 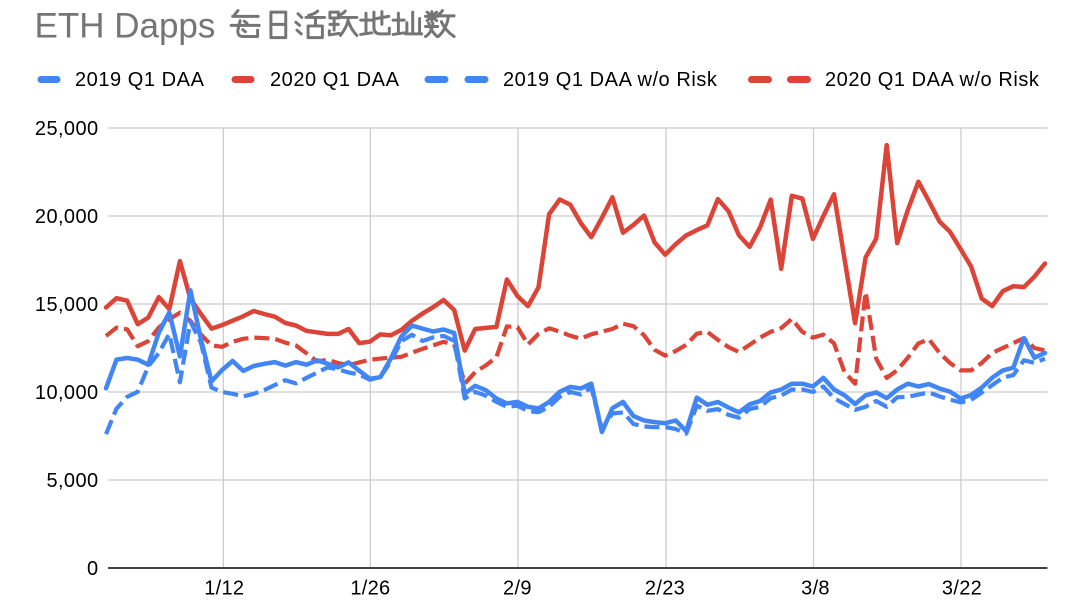 What do you see at coordinates (610, 80) in the screenshot?
I see `svg-text: 2019 Q1 DAA w/o Risk` at bounding box center [610, 80].